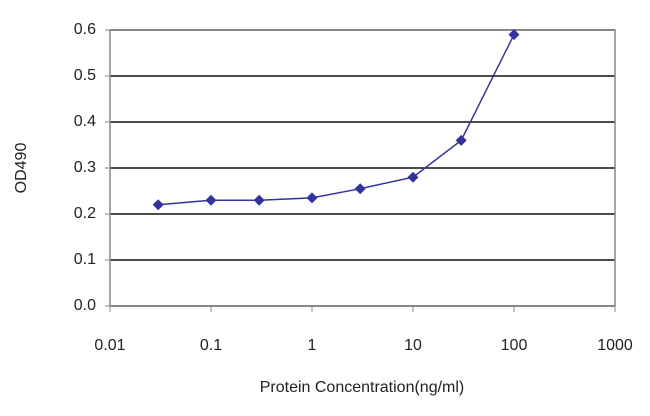  What do you see at coordinates (85, 29) in the screenshot?
I see `y-tick-label: 0.6` at bounding box center [85, 29].